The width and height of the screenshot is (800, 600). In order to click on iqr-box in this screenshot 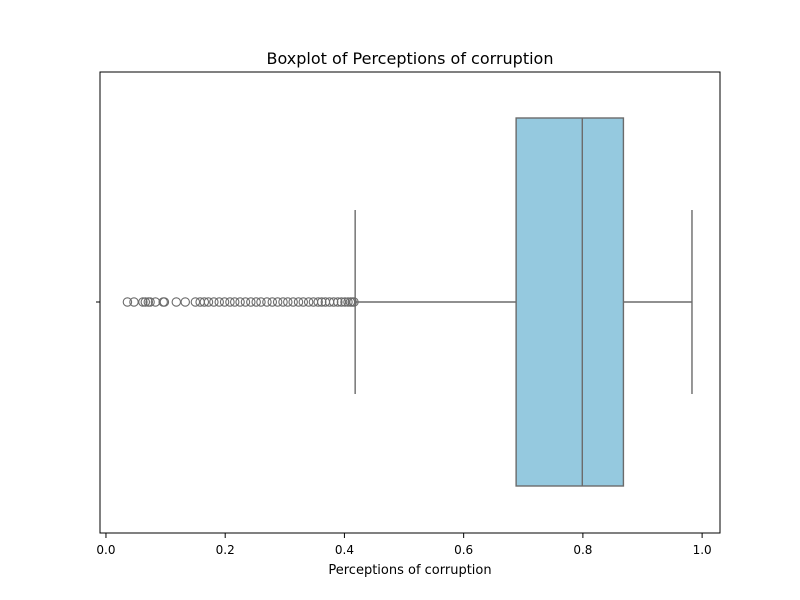, I will do `click(570, 302)`.